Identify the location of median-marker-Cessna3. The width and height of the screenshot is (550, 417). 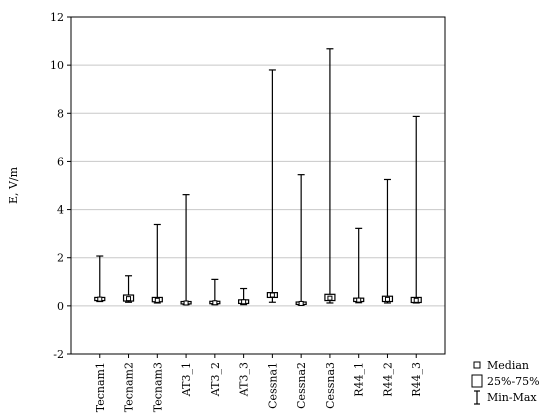
(330, 298).